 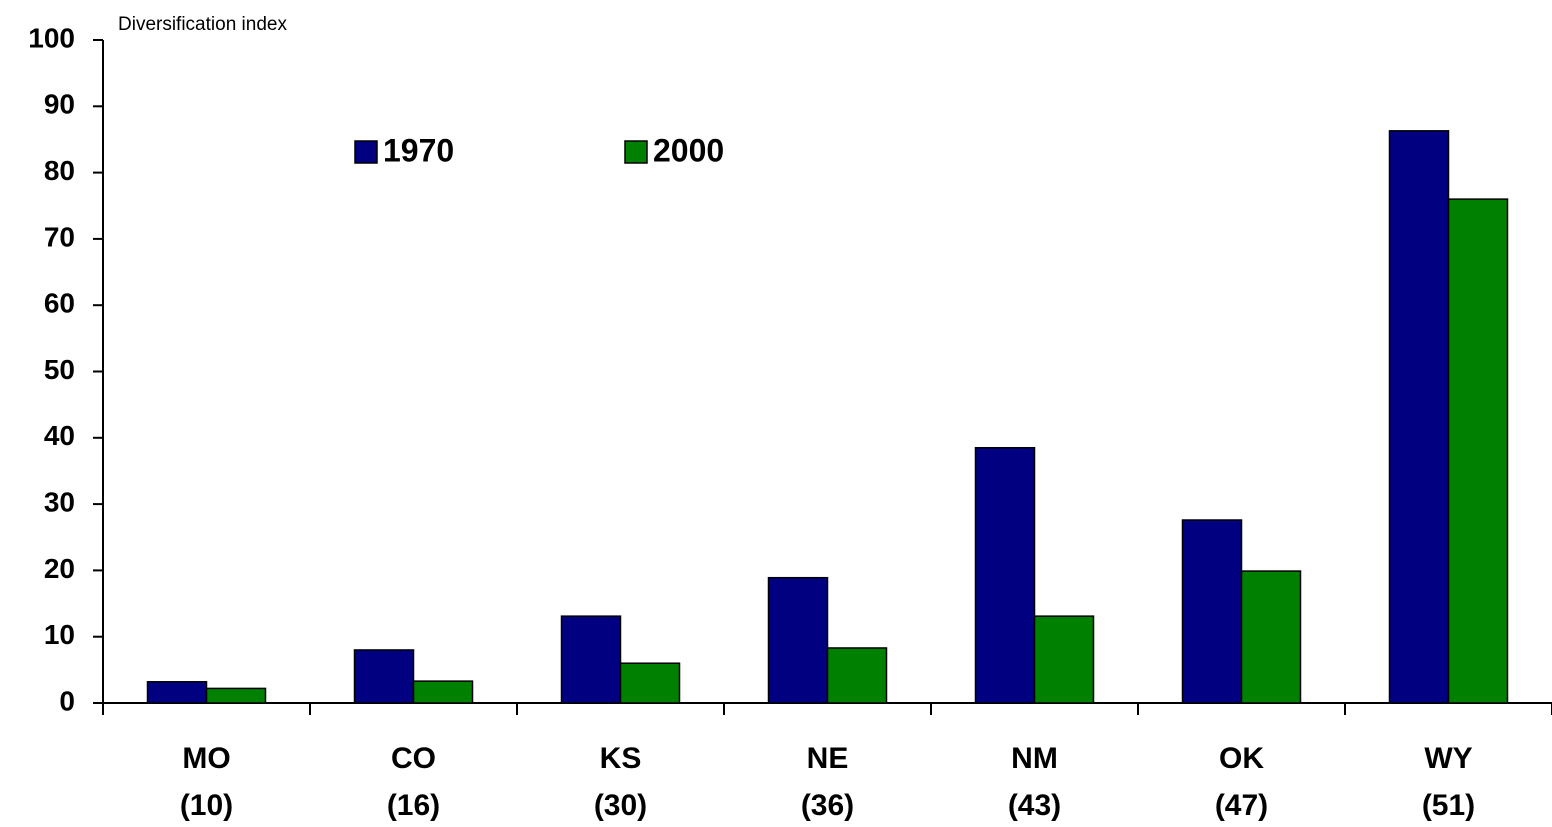 I want to click on y-tick-label: 50, so click(x=59, y=369).